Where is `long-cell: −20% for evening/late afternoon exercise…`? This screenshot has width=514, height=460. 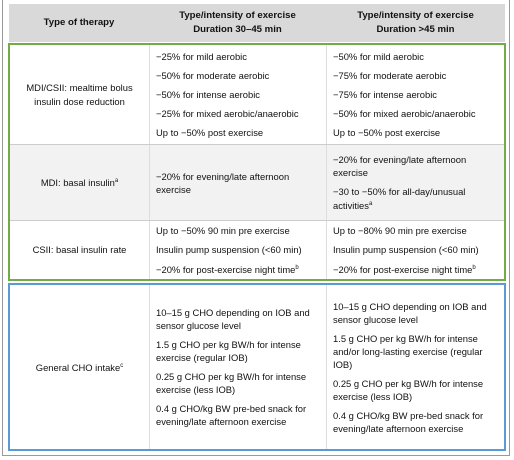
long-cell: −20% for evening/late afternoon exercise… is located at coordinates (415, 182).